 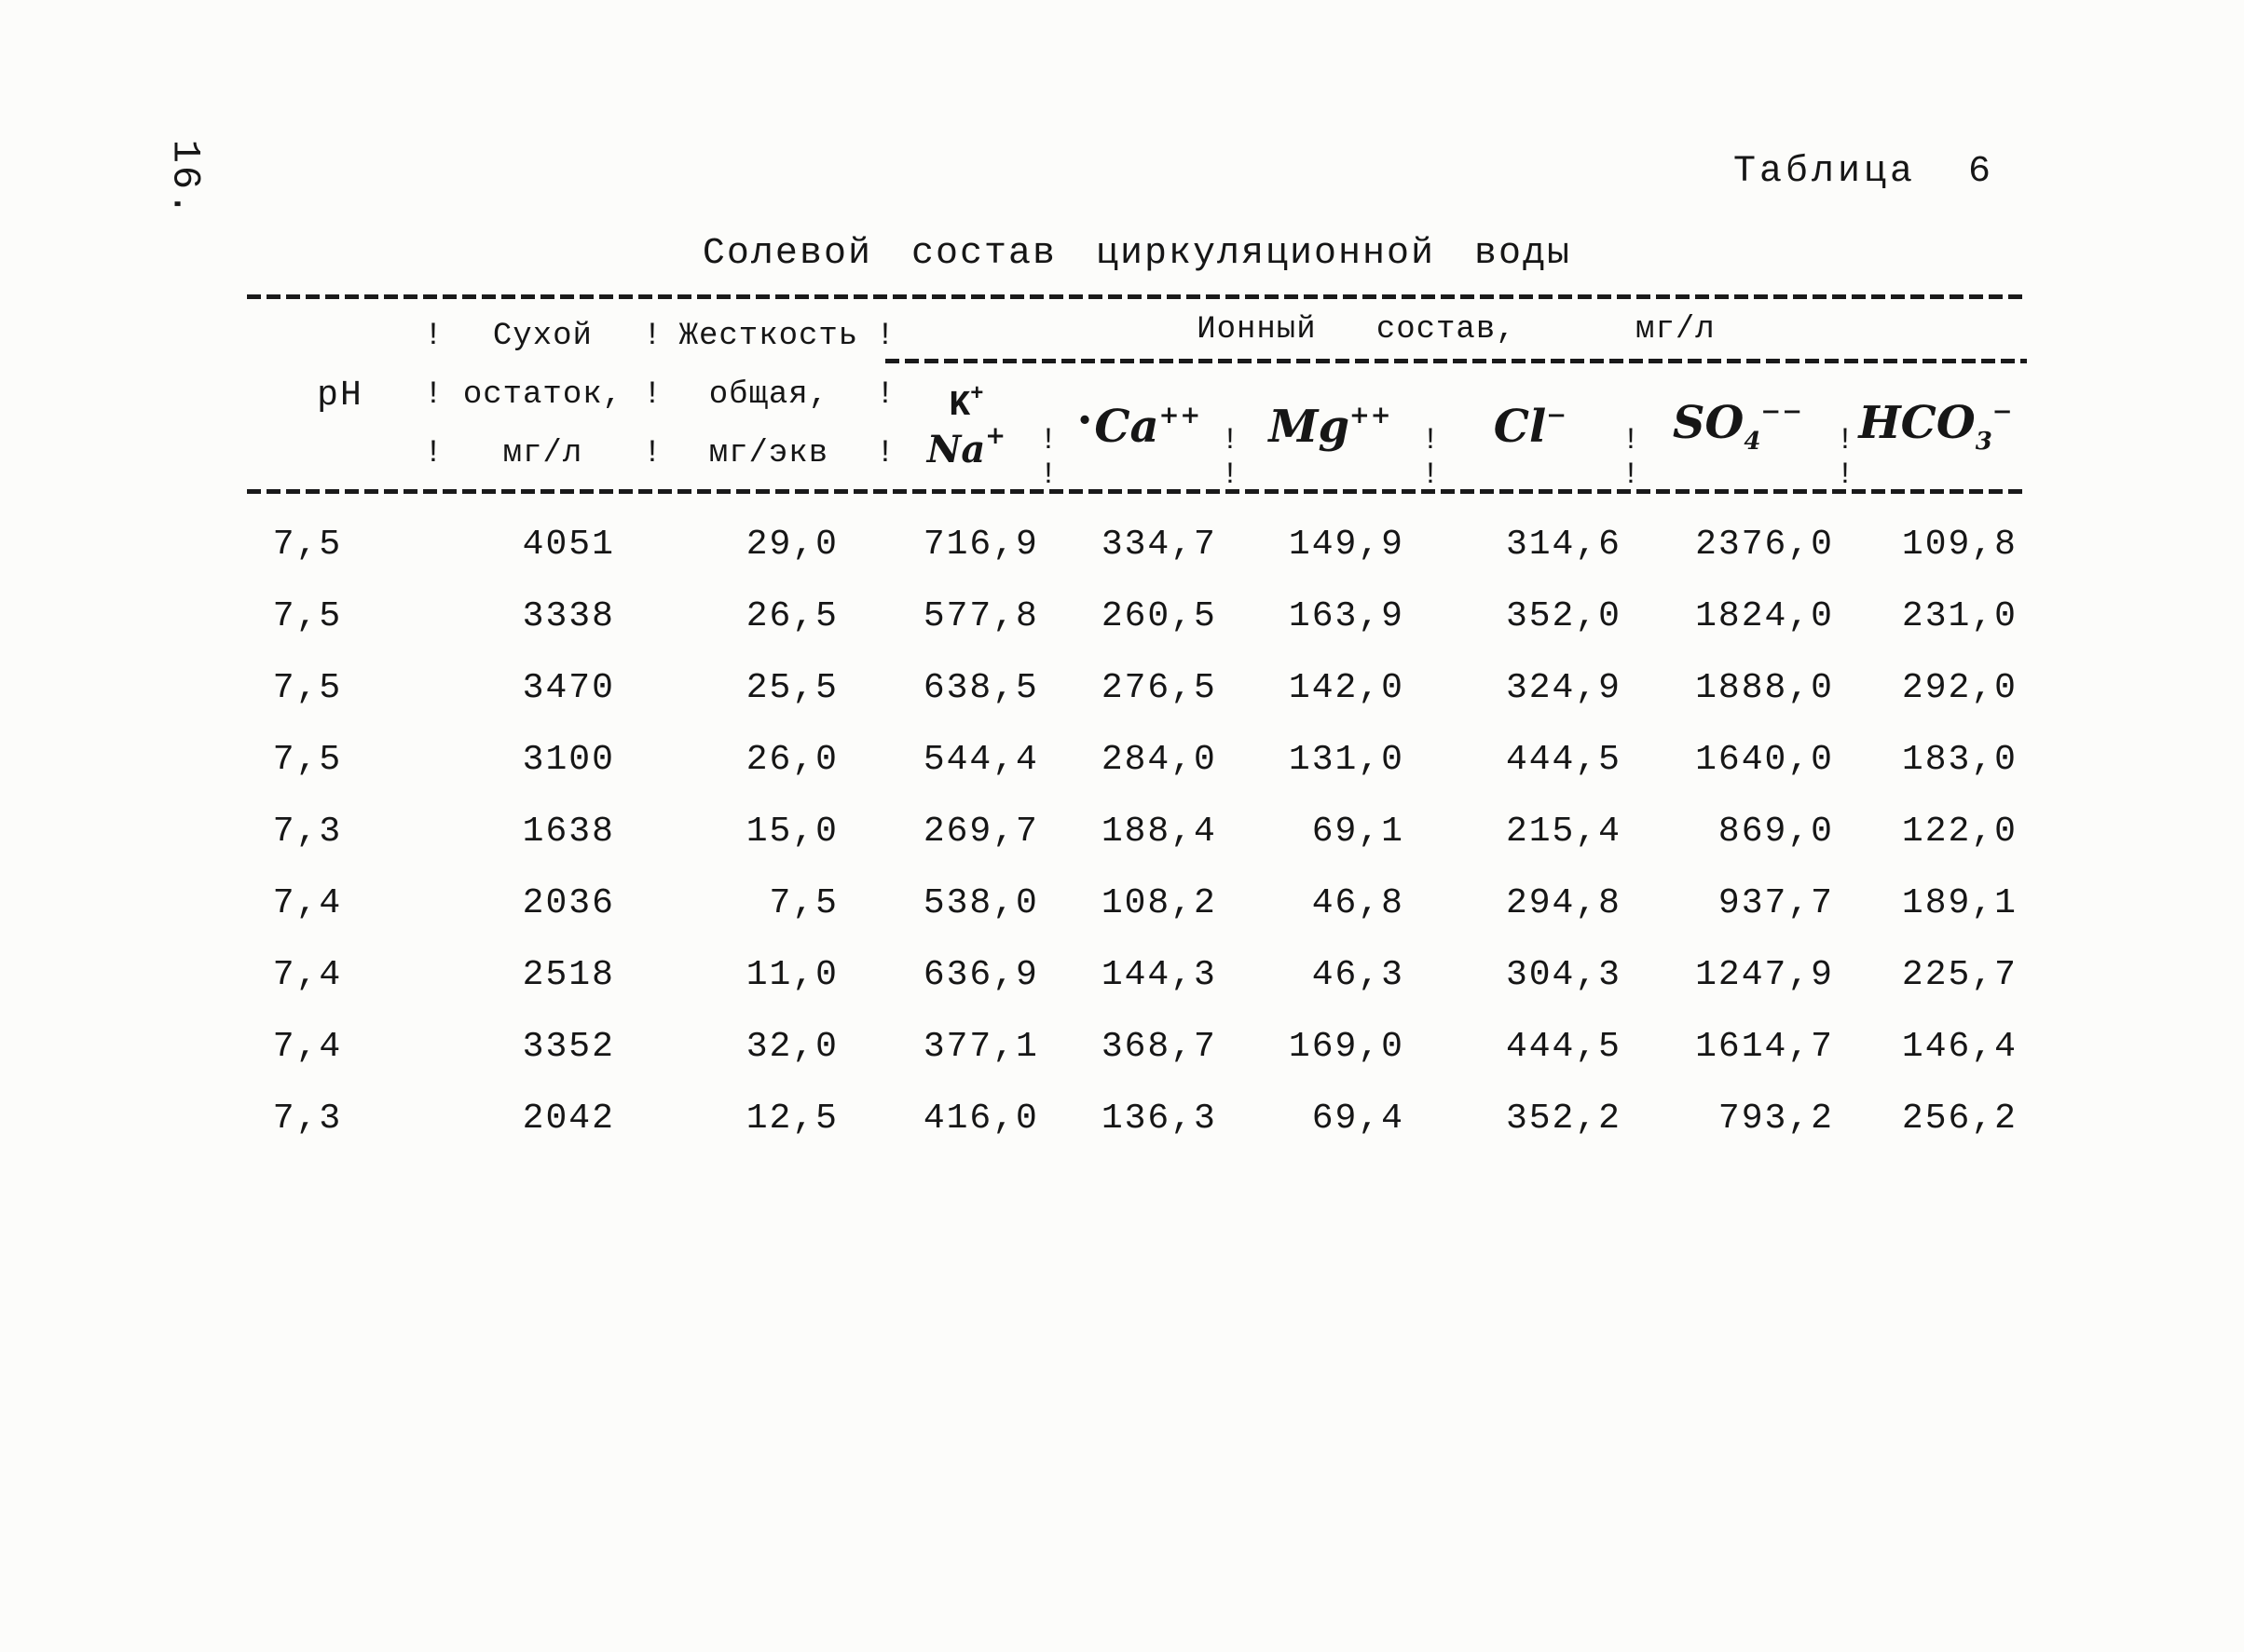 I want to click on table-cell: 937,7, so click(x=1775, y=903).